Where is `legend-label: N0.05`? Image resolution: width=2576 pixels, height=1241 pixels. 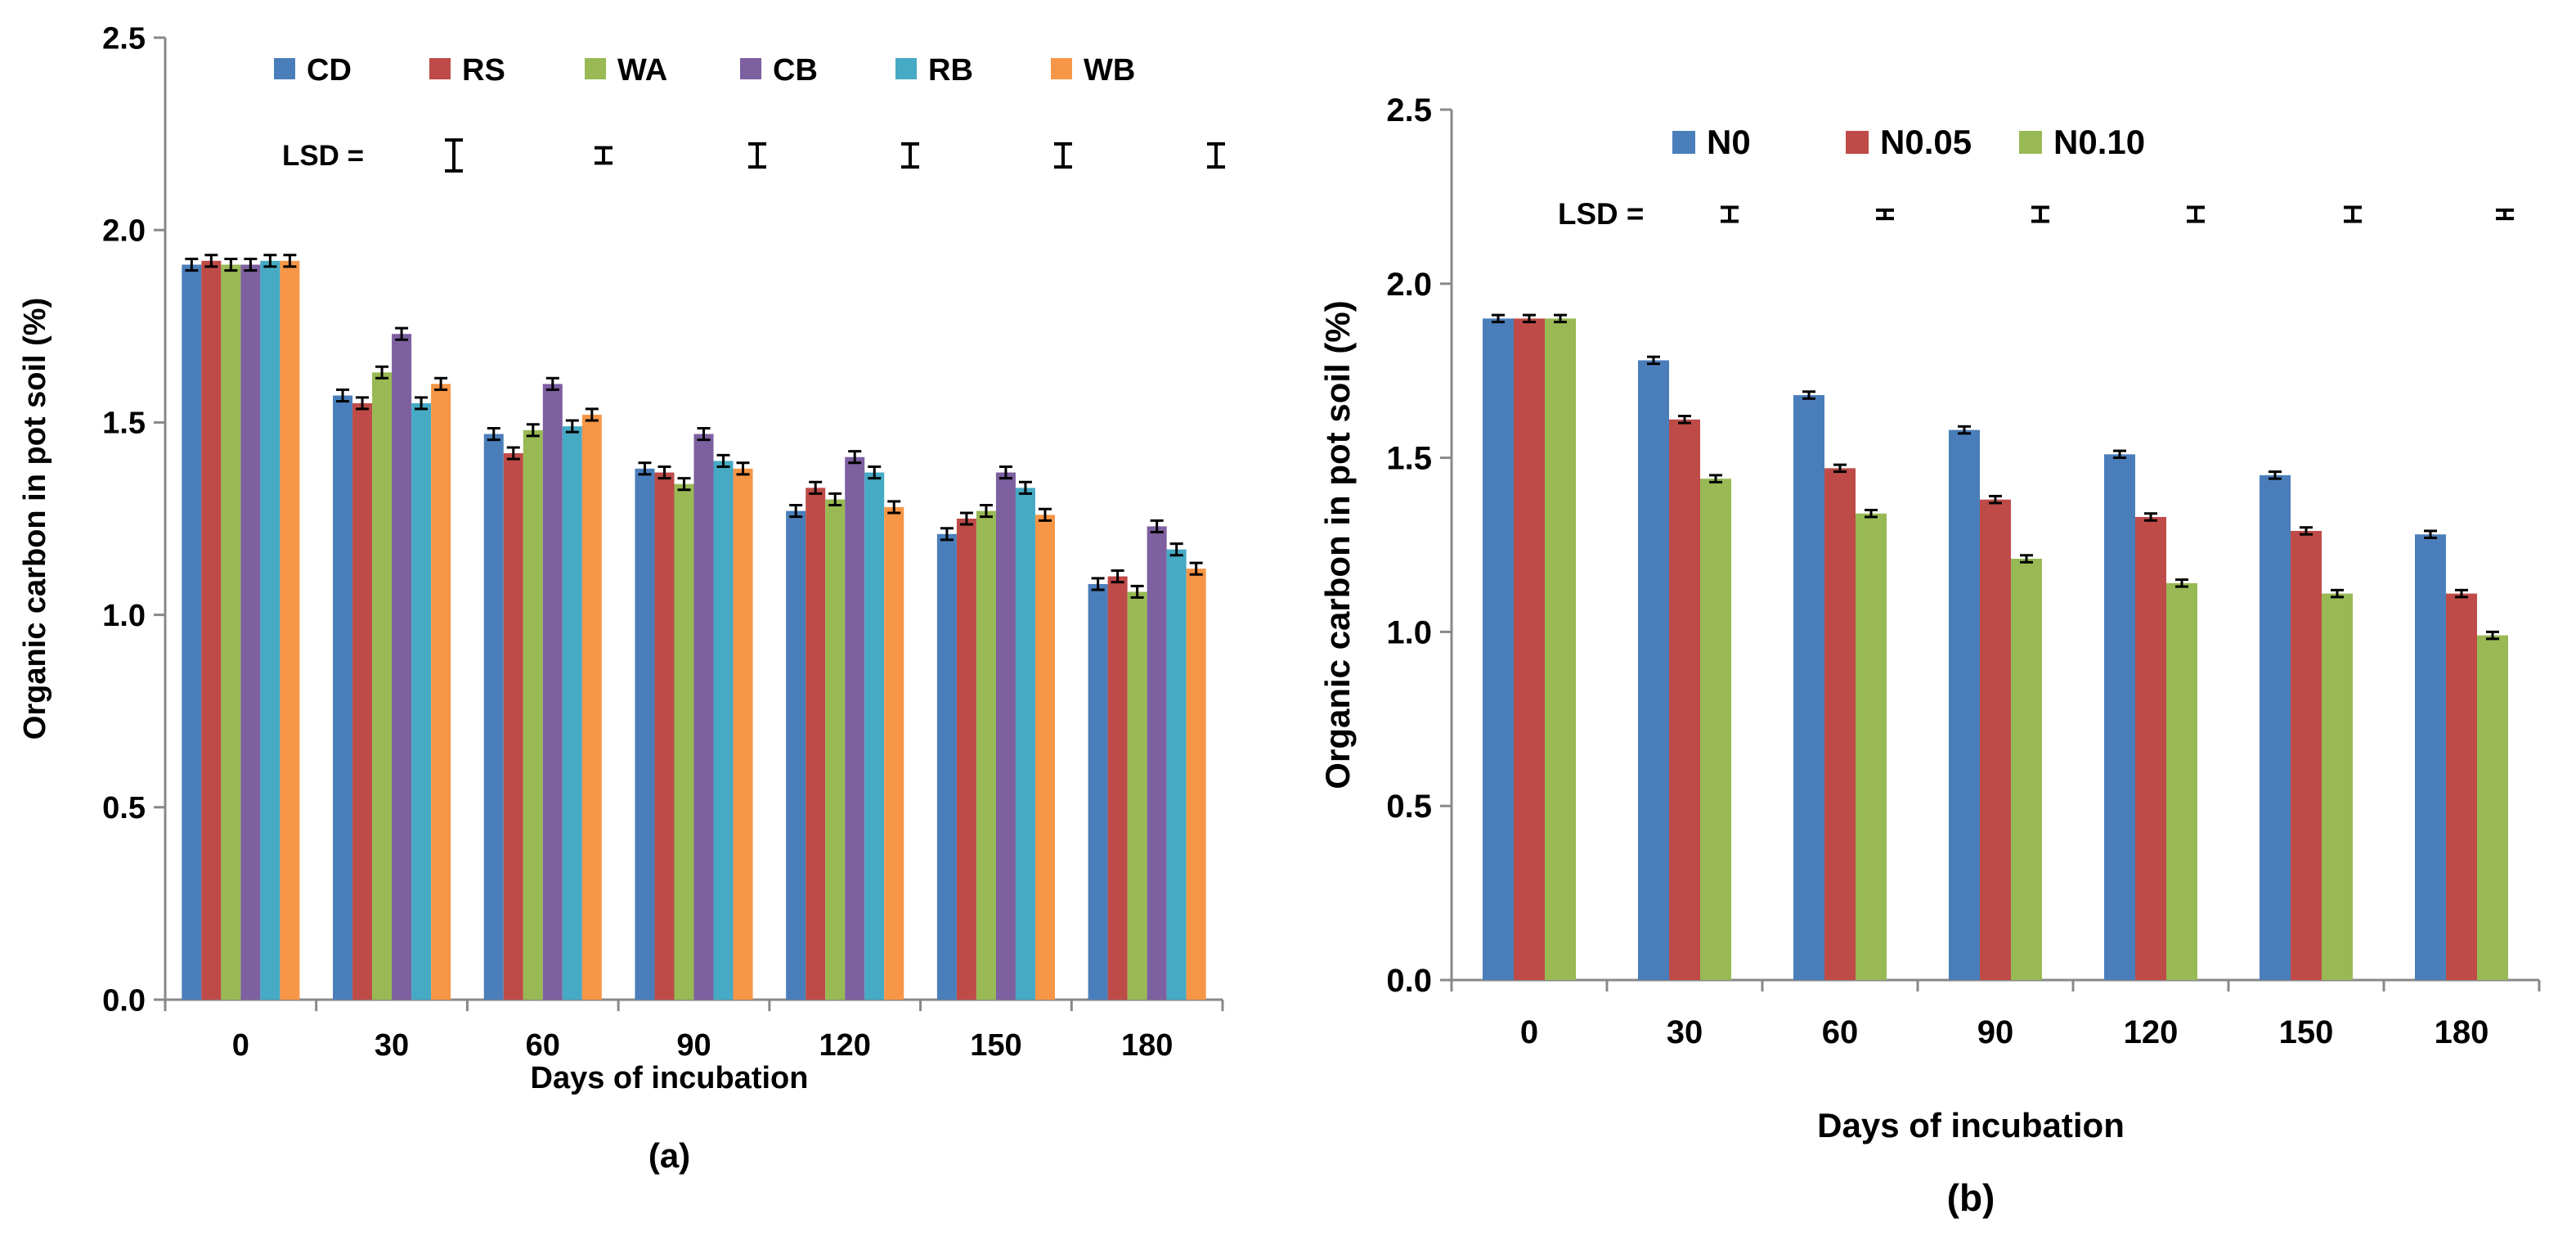 legend-label: N0.05 is located at coordinates (1926, 142).